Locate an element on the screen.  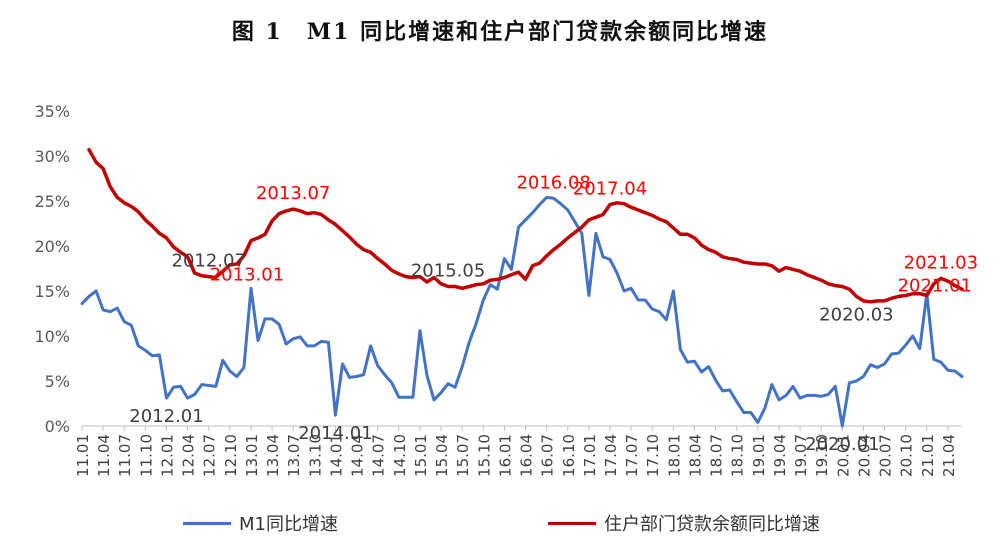
legend-item-m1: M1同比增速 is located at coordinates (260, 523).